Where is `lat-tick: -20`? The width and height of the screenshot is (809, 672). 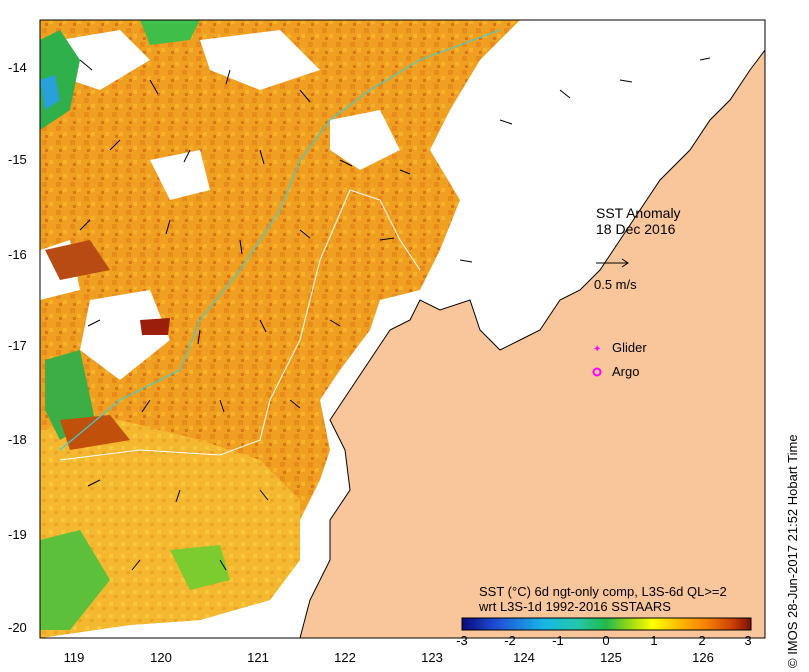 lat-tick: -20 is located at coordinates (17, 627).